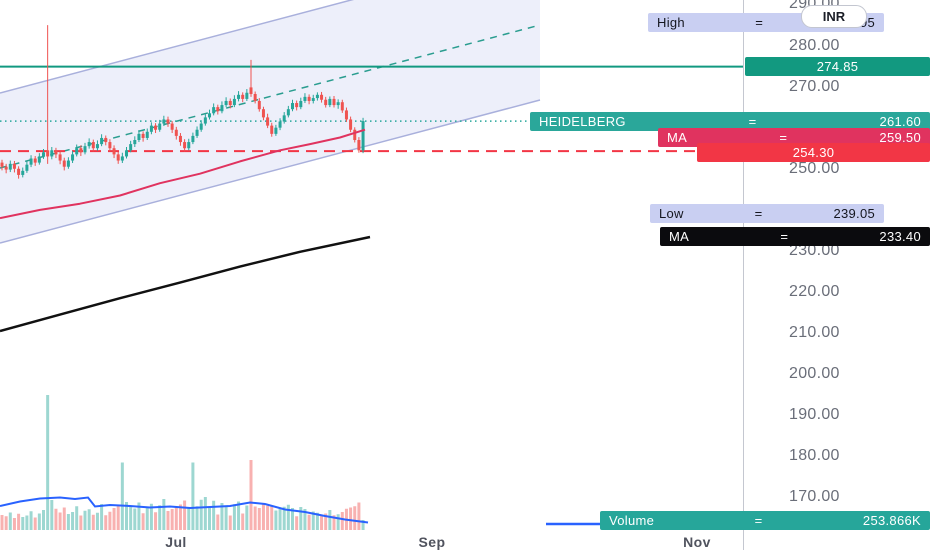 The height and width of the screenshot is (550, 932). I want to click on price-tick: 250.00, so click(814, 168).